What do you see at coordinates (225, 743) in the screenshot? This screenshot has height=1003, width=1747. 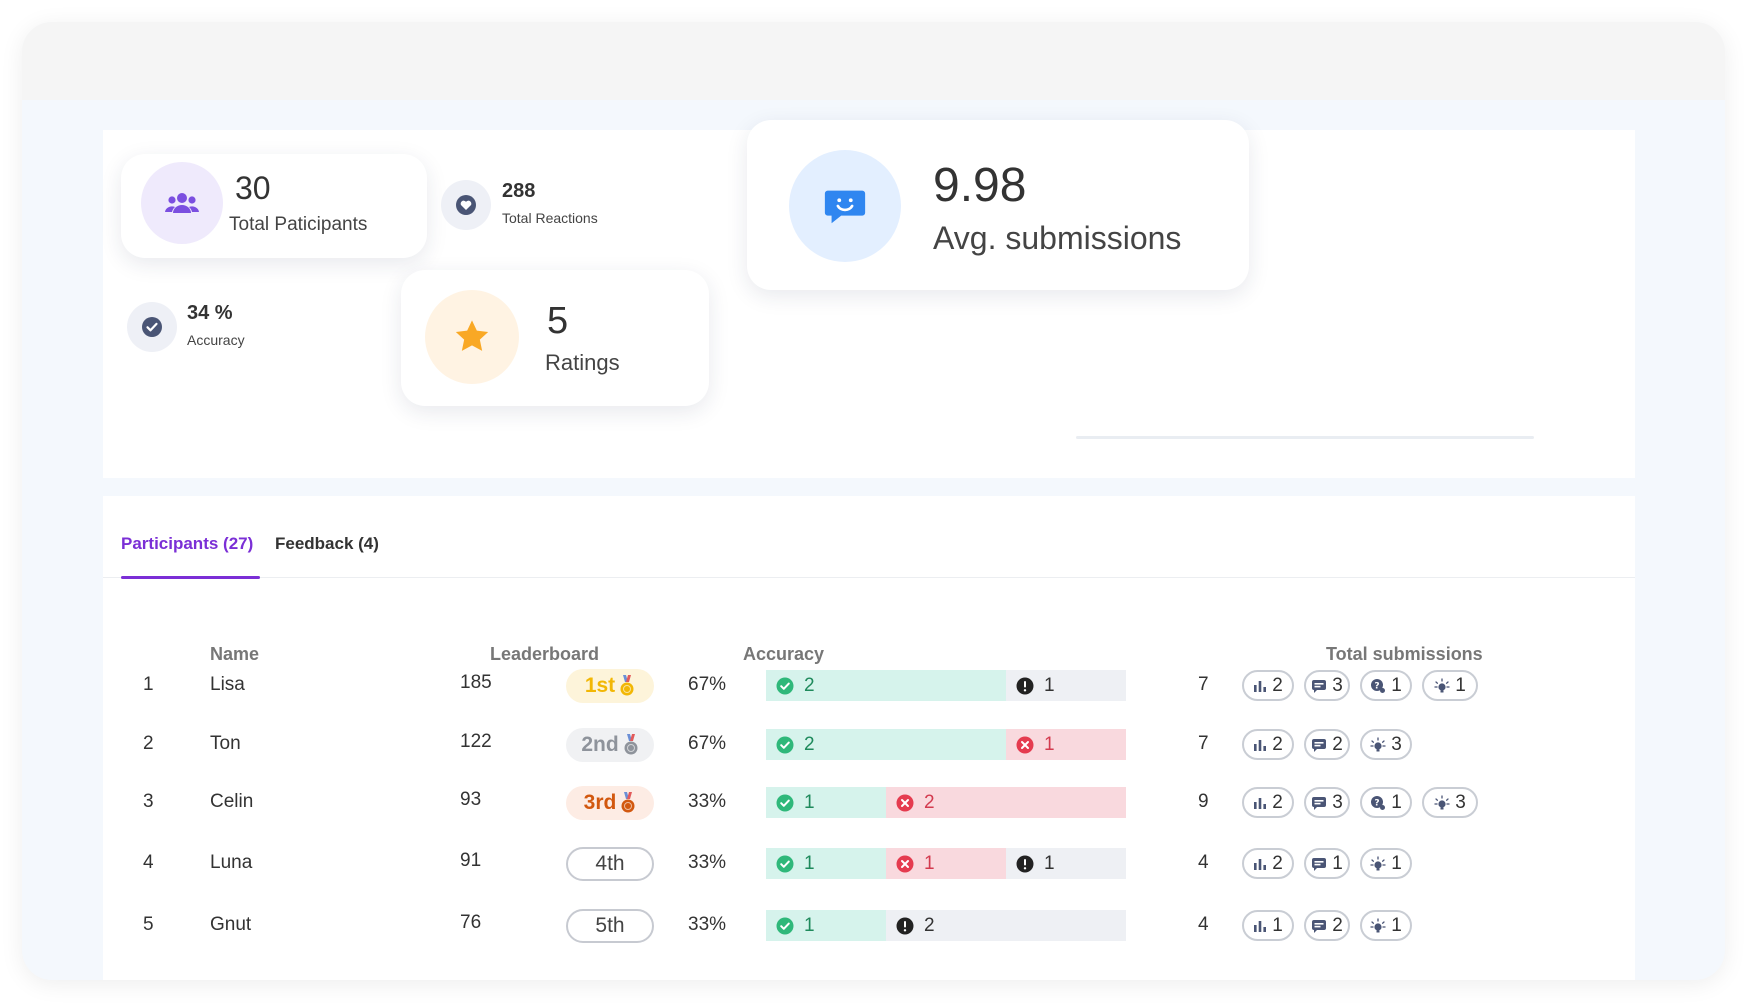 I see `participant-name: Ton` at bounding box center [225, 743].